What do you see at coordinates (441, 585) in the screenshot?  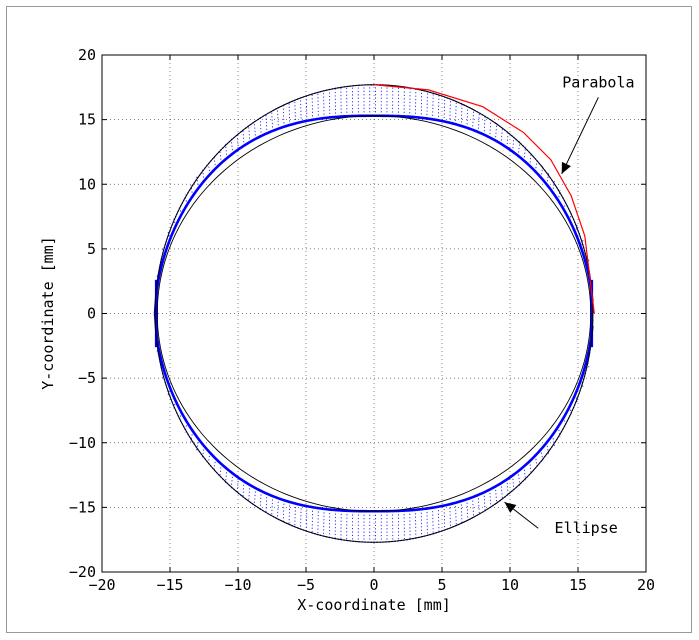 I see `x-tick-label: 5` at bounding box center [441, 585].